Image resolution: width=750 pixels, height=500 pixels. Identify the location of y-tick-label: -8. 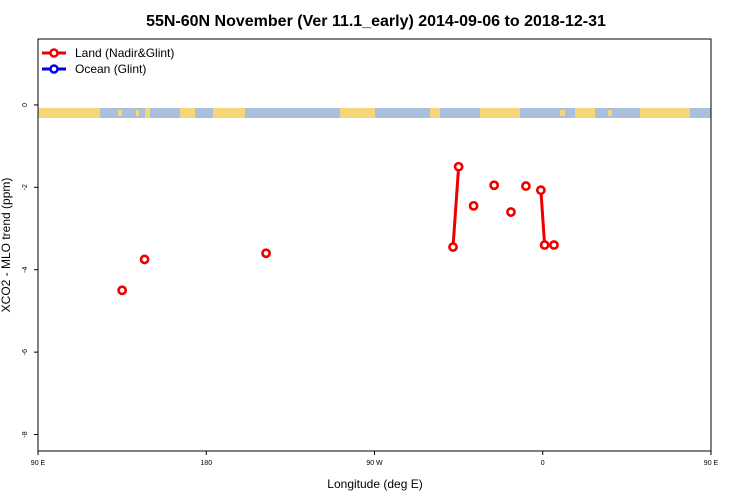
(25, 434).